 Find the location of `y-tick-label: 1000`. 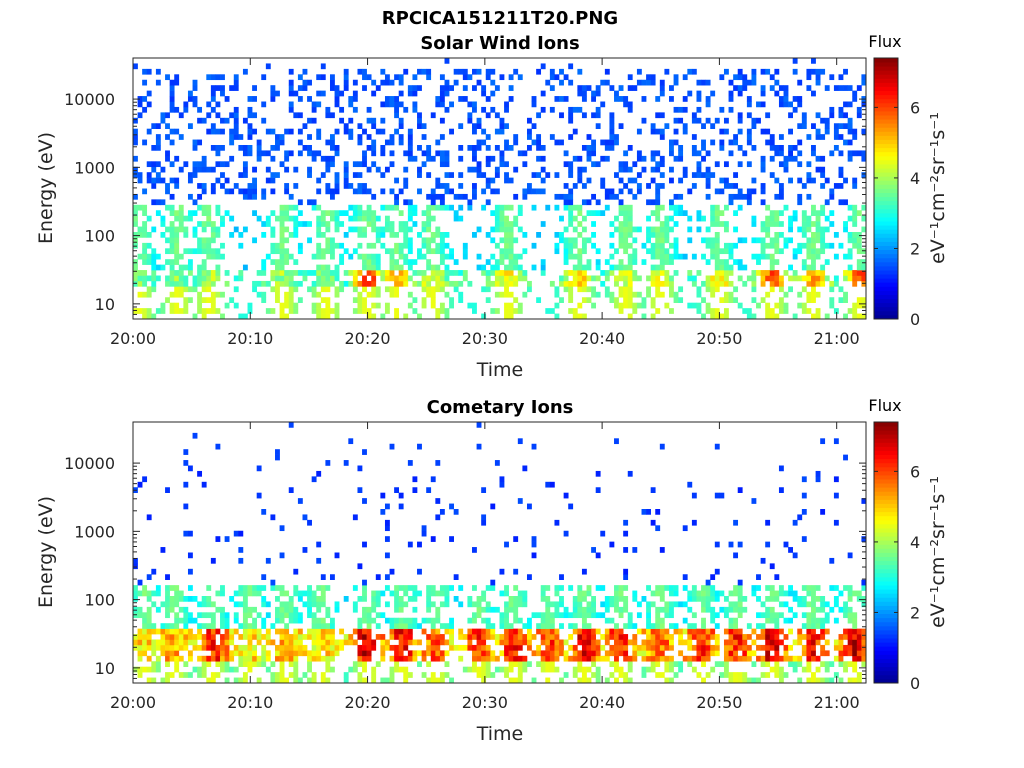

y-tick-label: 1000 is located at coordinates (94, 167).